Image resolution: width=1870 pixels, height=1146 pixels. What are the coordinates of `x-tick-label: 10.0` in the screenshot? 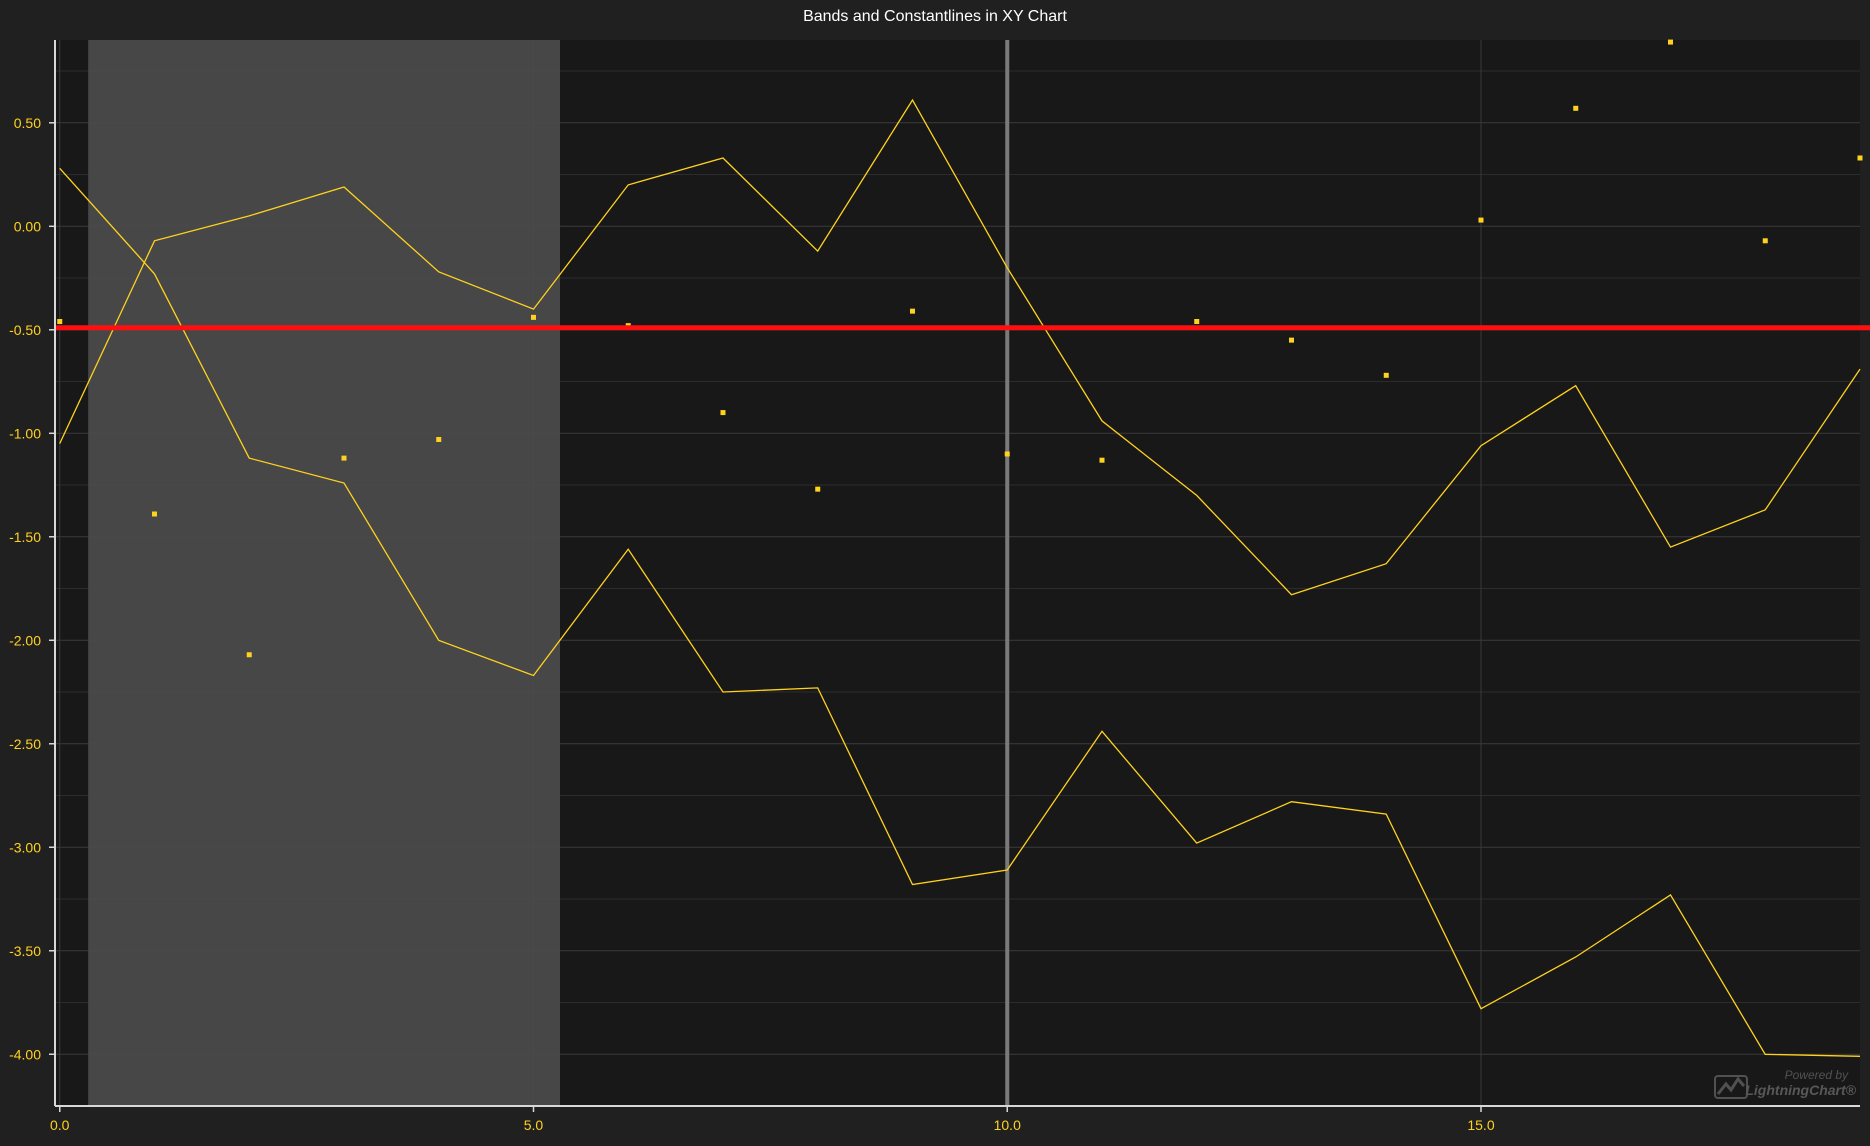 It's located at (1007, 1125).